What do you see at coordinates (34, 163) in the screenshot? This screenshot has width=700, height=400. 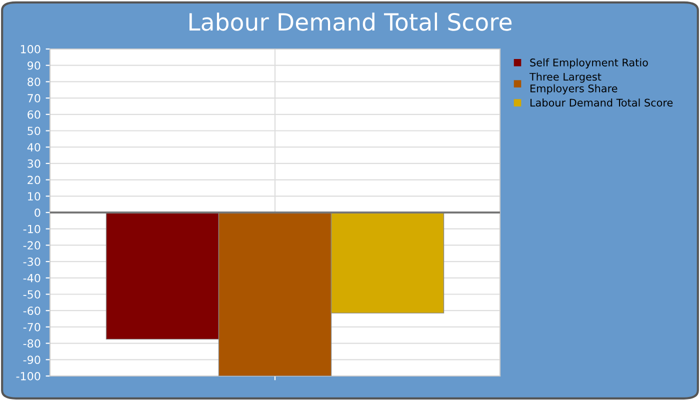 I see `y-tick-label: 30` at bounding box center [34, 163].